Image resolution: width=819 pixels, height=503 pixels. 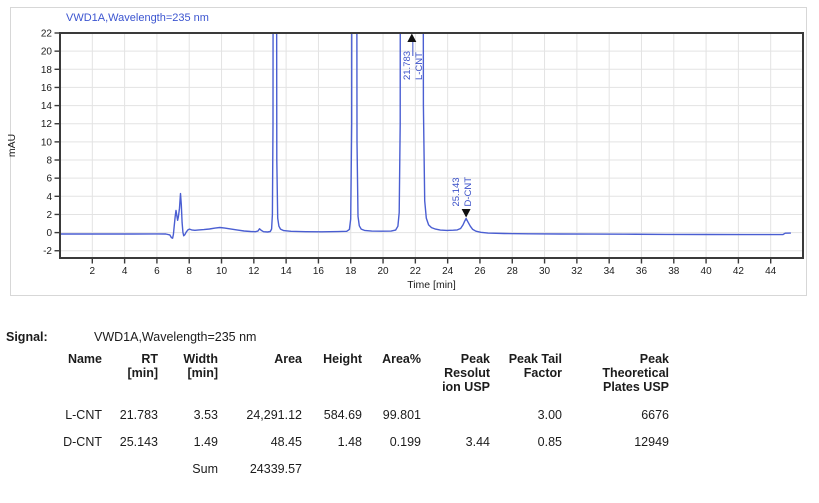 What do you see at coordinates (707, 271) in the screenshot?
I see `x-tick-label: 40` at bounding box center [707, 271].